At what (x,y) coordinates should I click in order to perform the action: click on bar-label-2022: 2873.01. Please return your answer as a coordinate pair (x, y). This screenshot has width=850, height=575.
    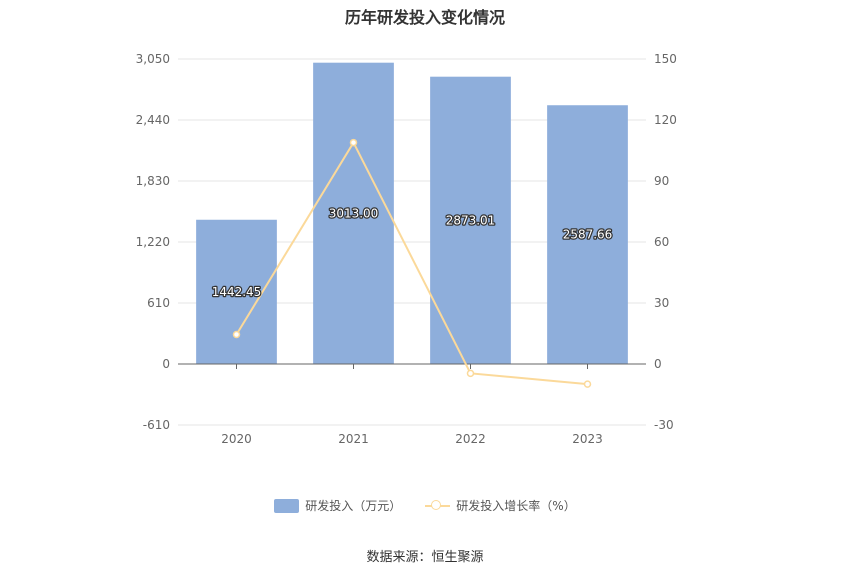
    Looking at the image, I should click on (471, 220).